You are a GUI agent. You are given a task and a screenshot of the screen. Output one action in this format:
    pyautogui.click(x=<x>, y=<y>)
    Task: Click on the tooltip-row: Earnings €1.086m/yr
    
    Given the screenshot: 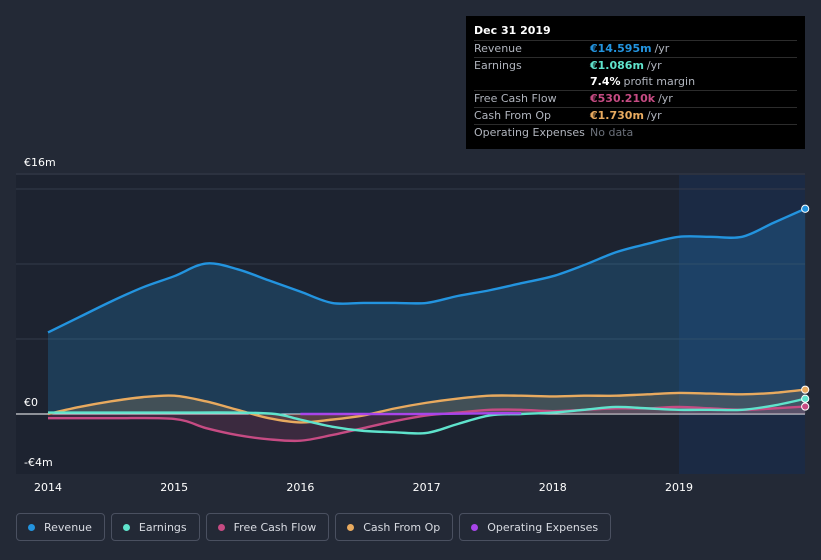 What is the action you would take?
    pyautogui.click(x=635, y=65)
    